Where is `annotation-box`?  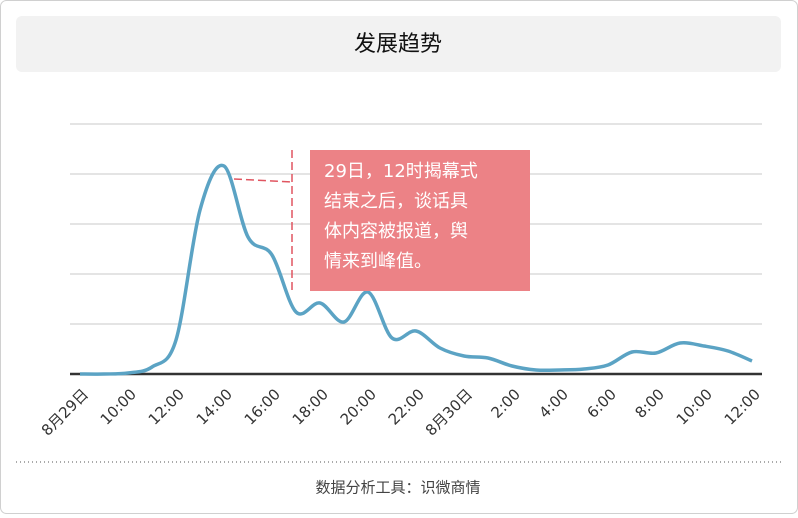
annotation-box is located at coordinates (420, 220).